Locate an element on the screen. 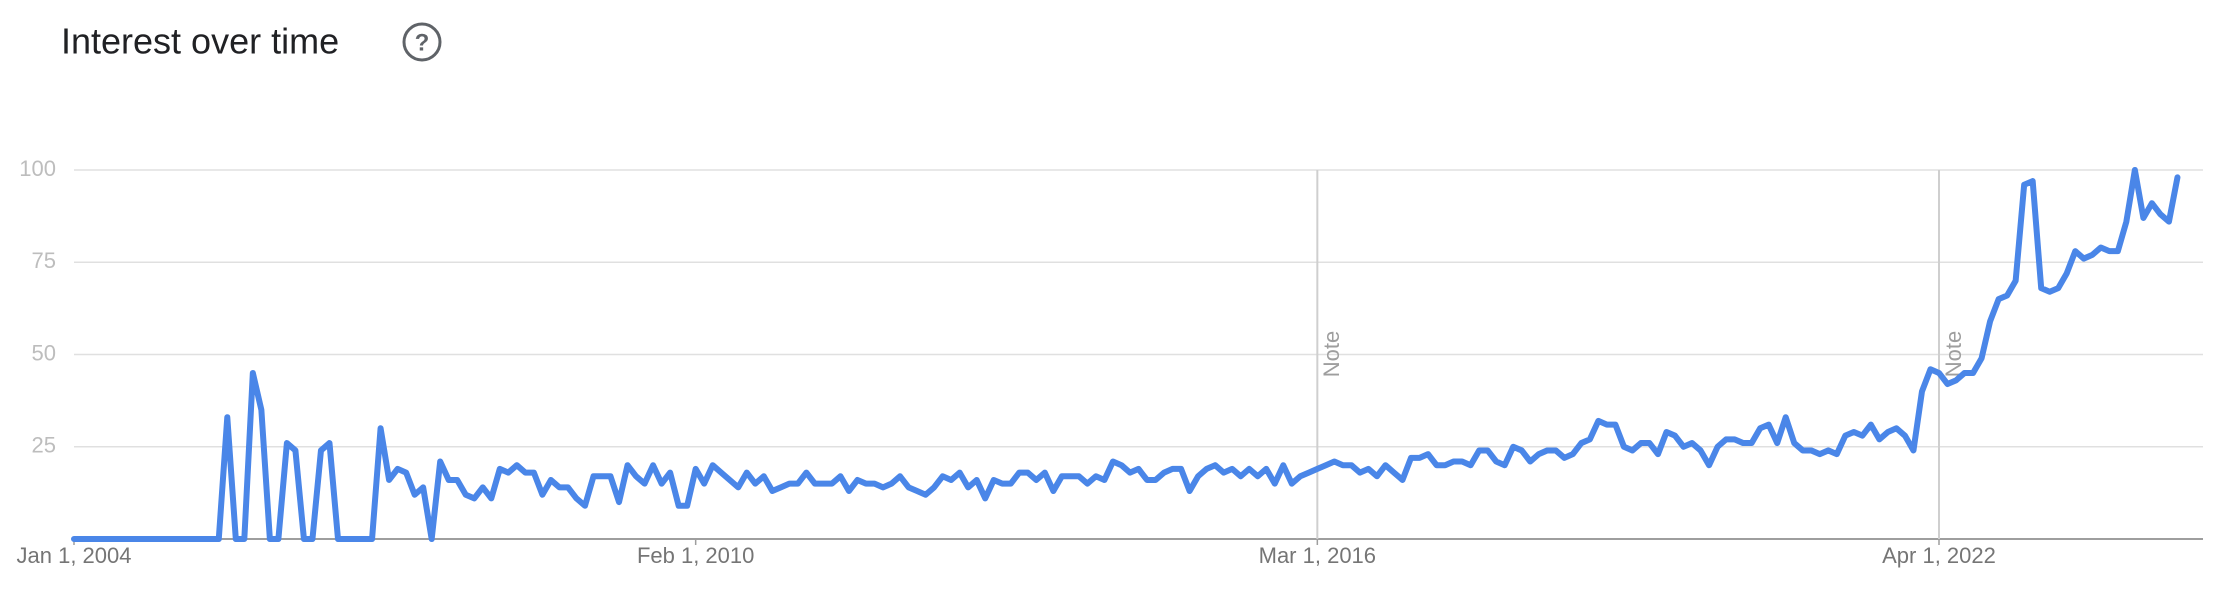 The image size is (2219, 592). y-tick-label: 25 is located at coordinates (44, 445).